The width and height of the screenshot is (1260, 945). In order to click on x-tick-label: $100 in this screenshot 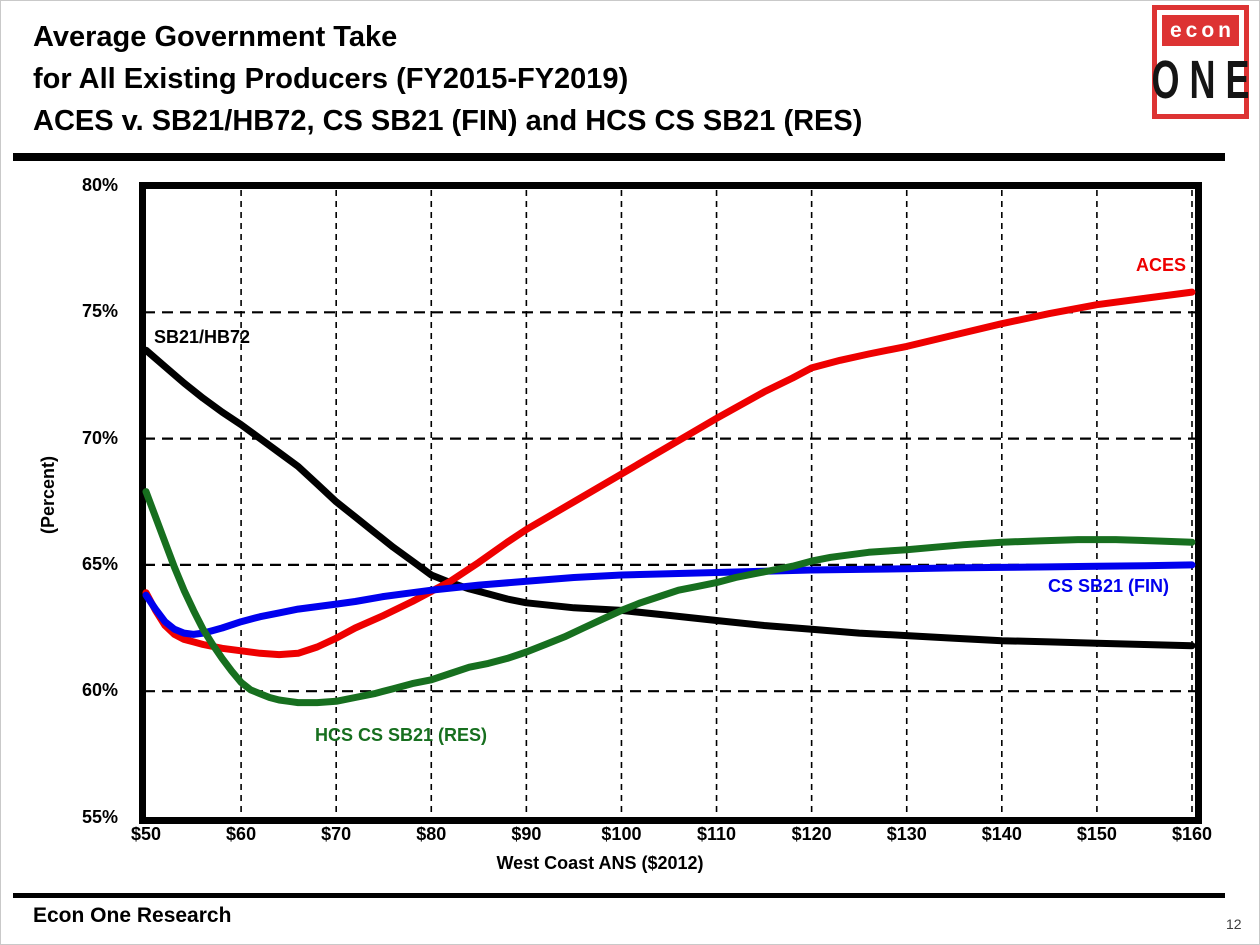, I will do `click(621, 834)`.